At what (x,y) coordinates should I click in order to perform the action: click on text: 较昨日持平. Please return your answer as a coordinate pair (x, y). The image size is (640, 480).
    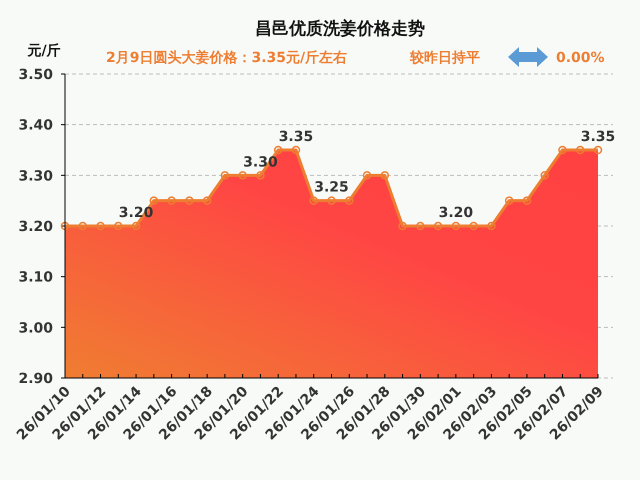
    Looking at the image, I should click on (444, 58).